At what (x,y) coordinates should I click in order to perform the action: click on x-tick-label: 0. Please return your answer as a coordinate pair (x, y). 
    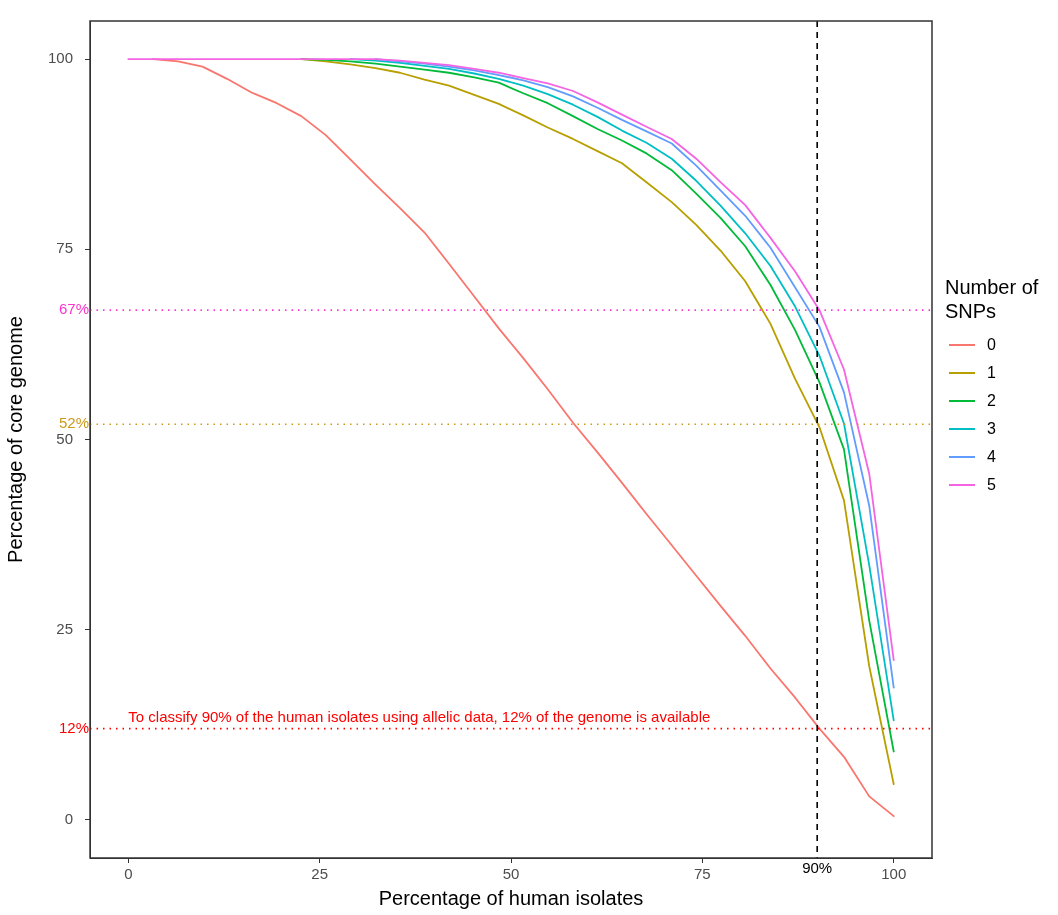
    Looking at the image, I should click on (128, 874).